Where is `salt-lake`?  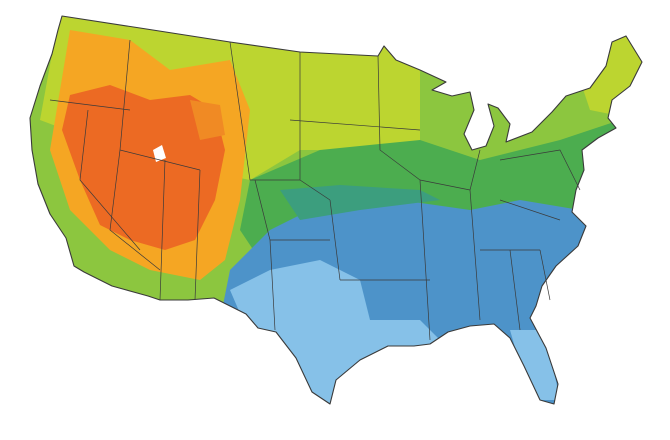 salt-lake is located at coordinates (159, 153).